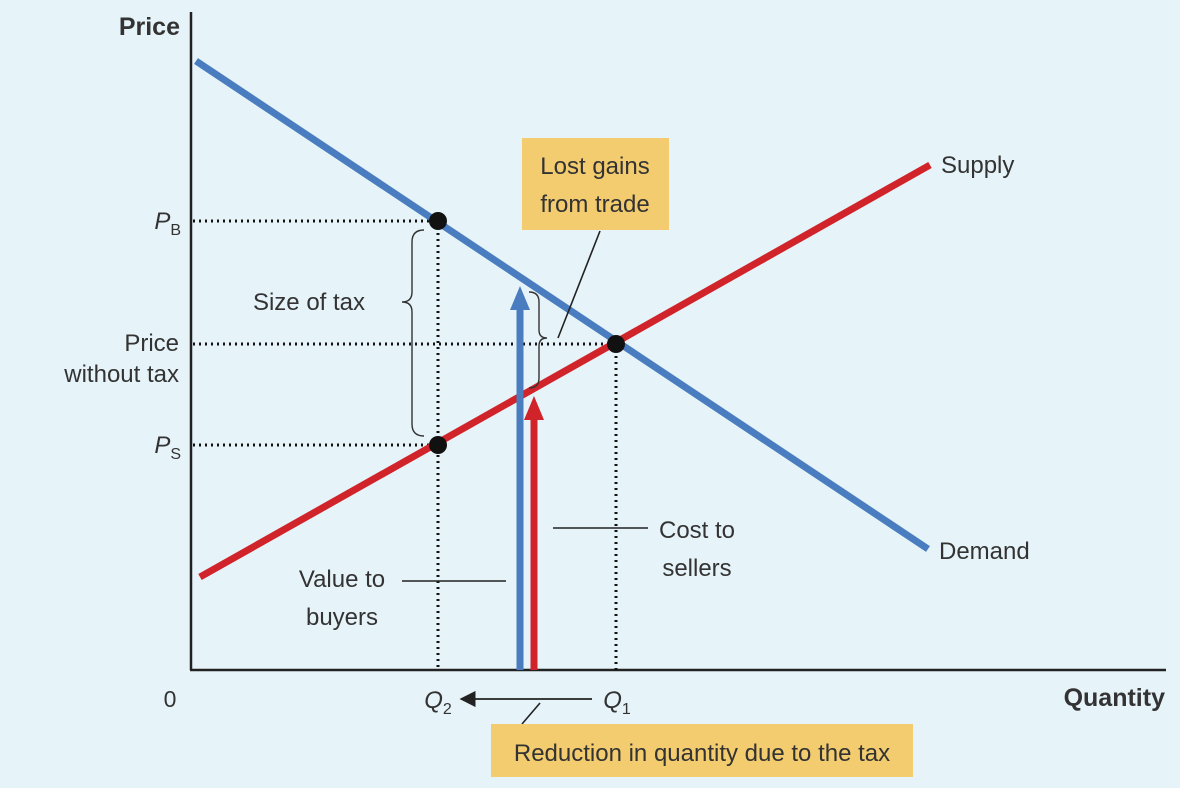  Describe the element at coordinates (579, 284) in the screenshot. I see `lost-gains-leader` at that location.